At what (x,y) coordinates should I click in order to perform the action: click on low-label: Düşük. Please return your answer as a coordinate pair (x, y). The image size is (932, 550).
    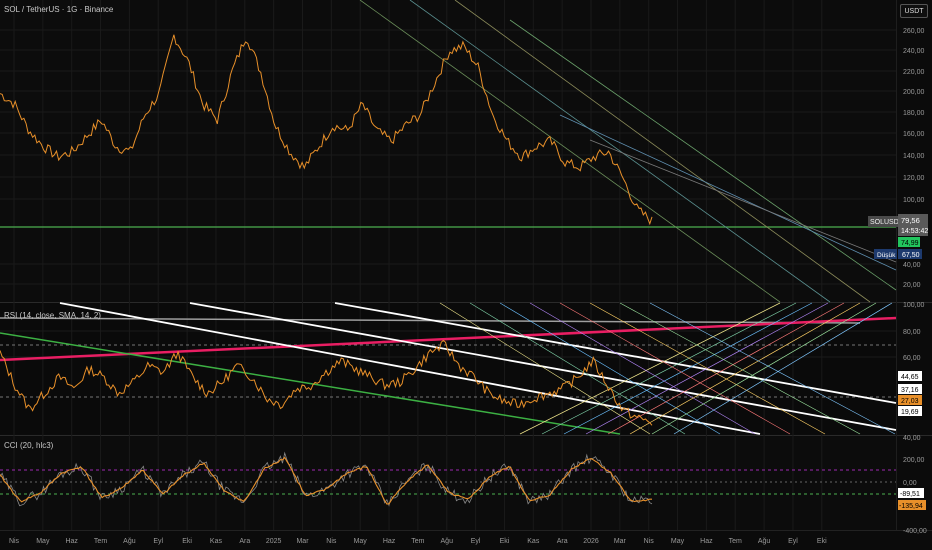
    Looking at the image, I should click on (886, 255).